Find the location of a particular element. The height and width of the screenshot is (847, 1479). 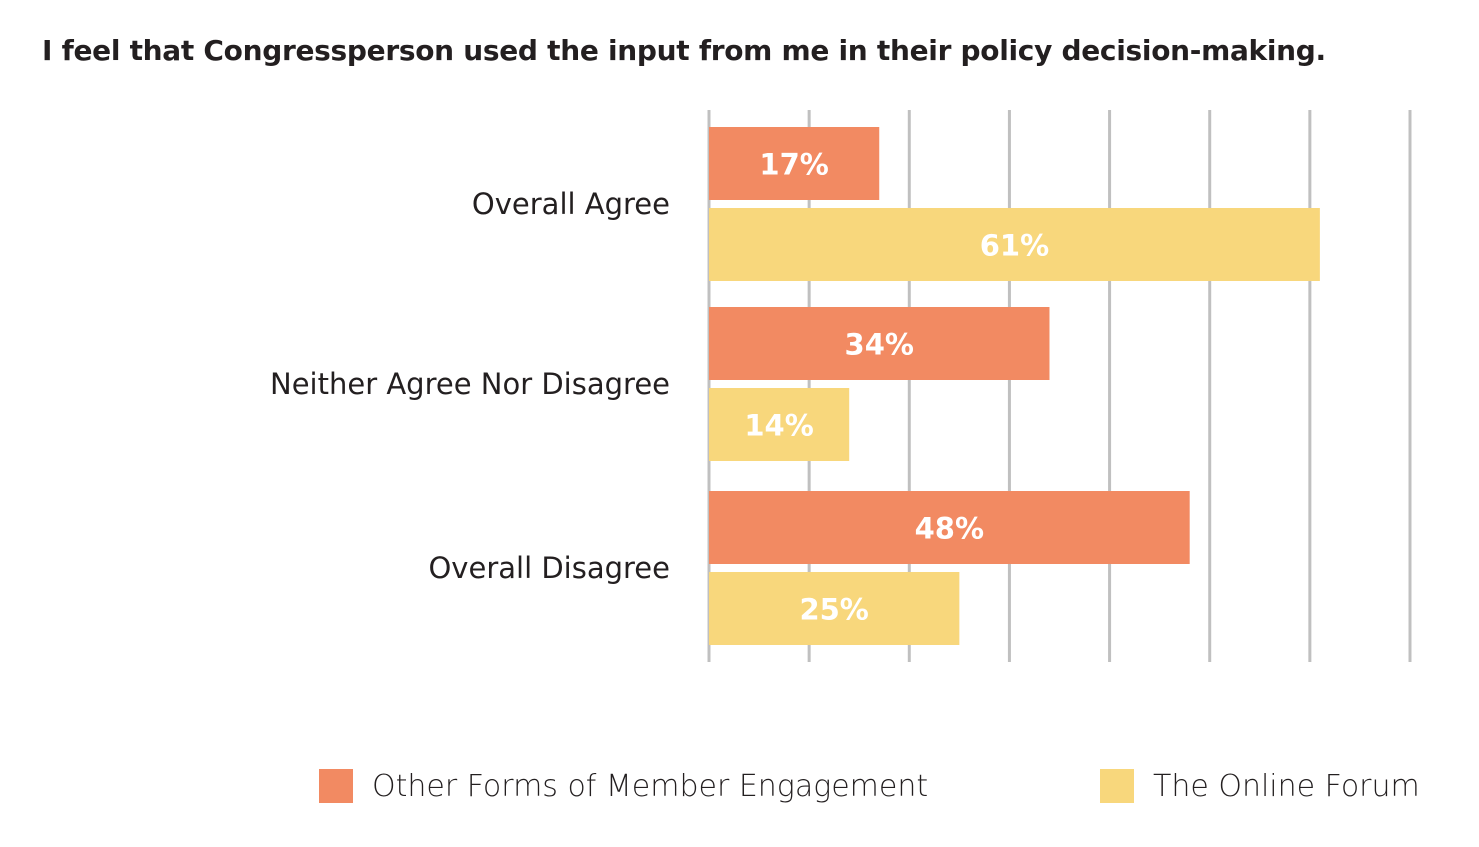

category-label: Overall Agree is located at coordinates (571, 204).